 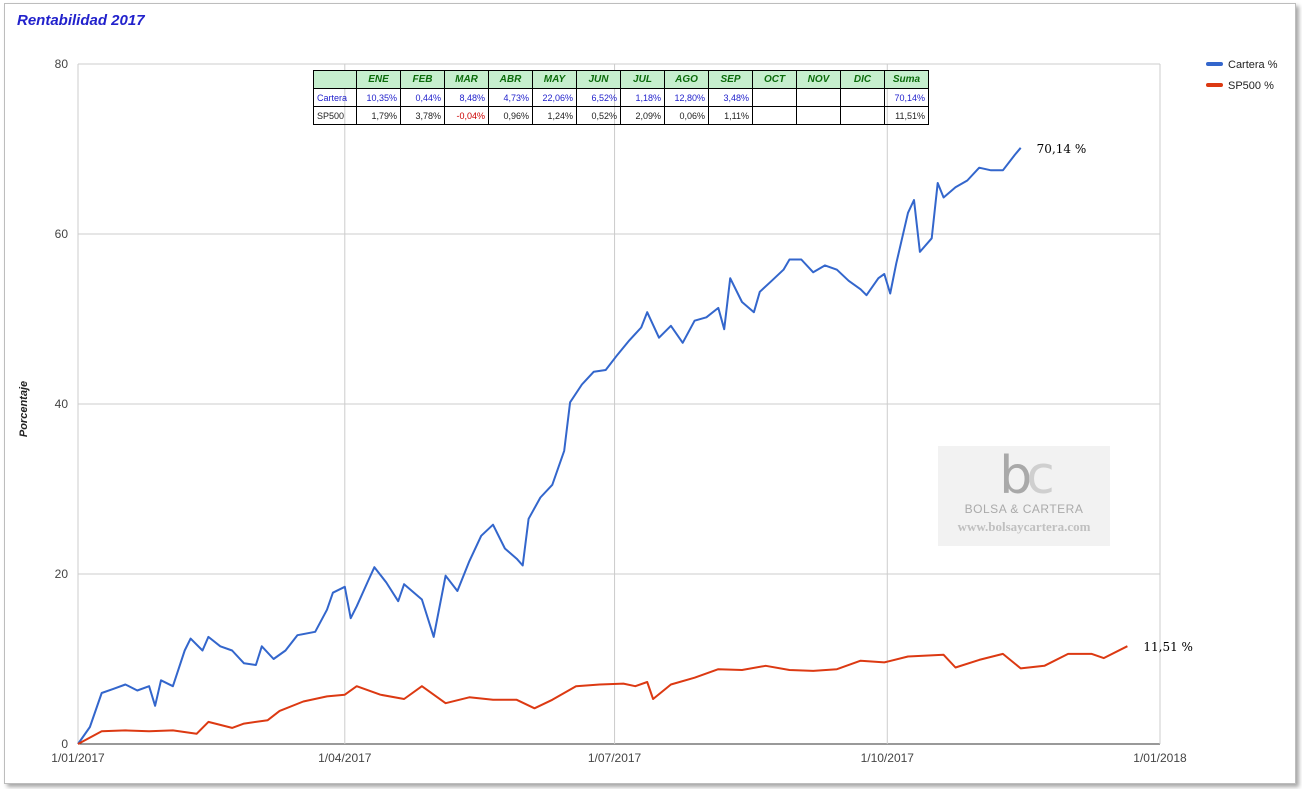 I want to click on table-header-suma: Suma, so click(x=906, y=79).